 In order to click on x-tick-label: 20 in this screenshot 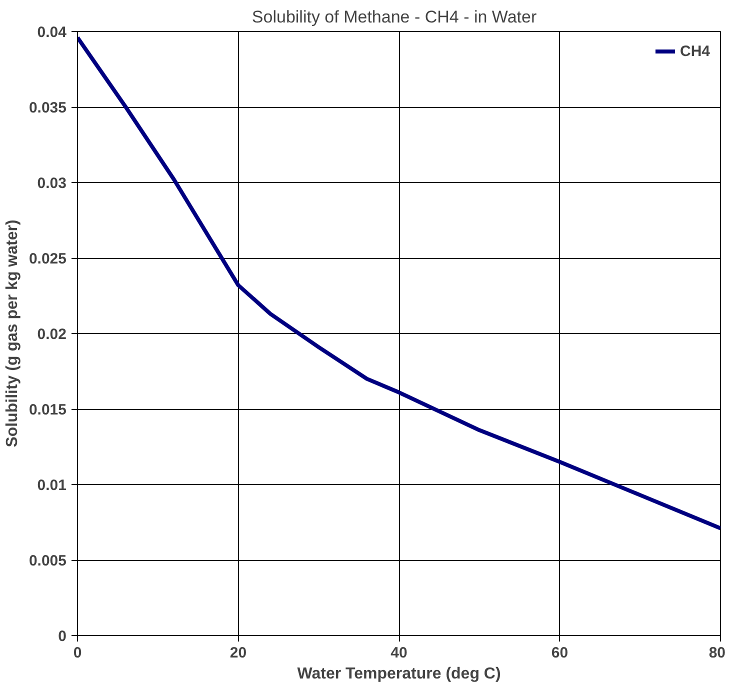, I will do `click(238, 653)`.